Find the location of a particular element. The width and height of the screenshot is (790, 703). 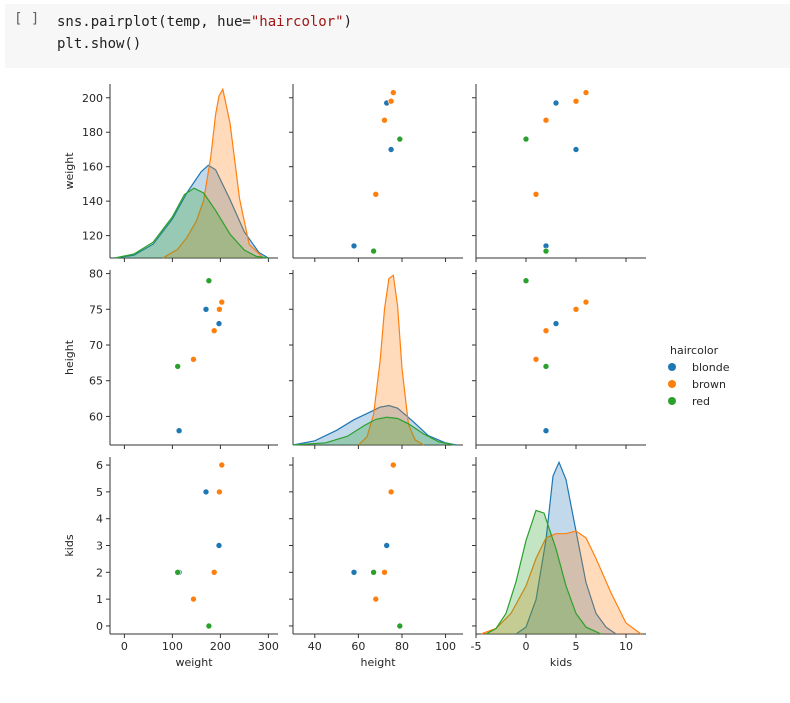

code-line1-prefix: sns.pairplot(temp, hue= is located at coordinates (154, 22).